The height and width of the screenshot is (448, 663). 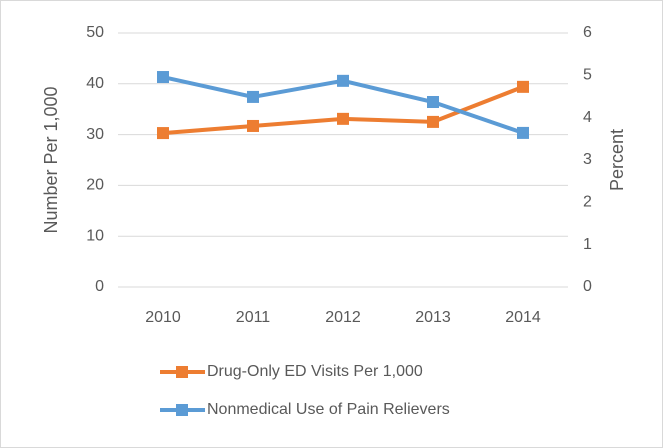 What do you see at coordinates (587, 244) in the screenshot?
I see `y2-tick-label: 1` at bounding box center [587, 244].